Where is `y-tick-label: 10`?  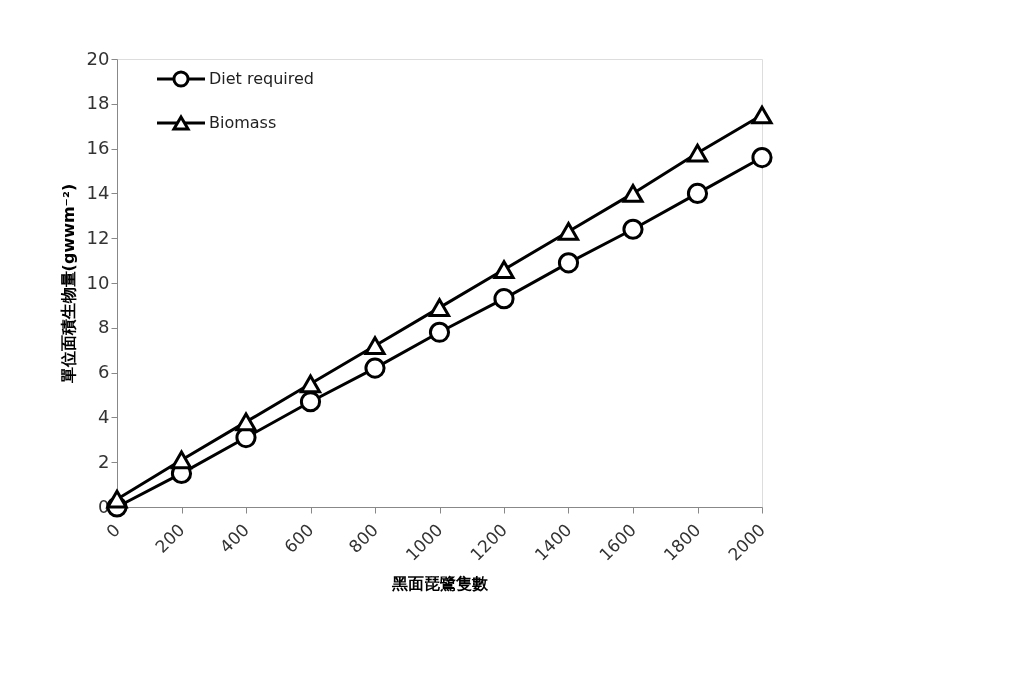
y-tick-label: 10 is located at coordinates (98, 282).